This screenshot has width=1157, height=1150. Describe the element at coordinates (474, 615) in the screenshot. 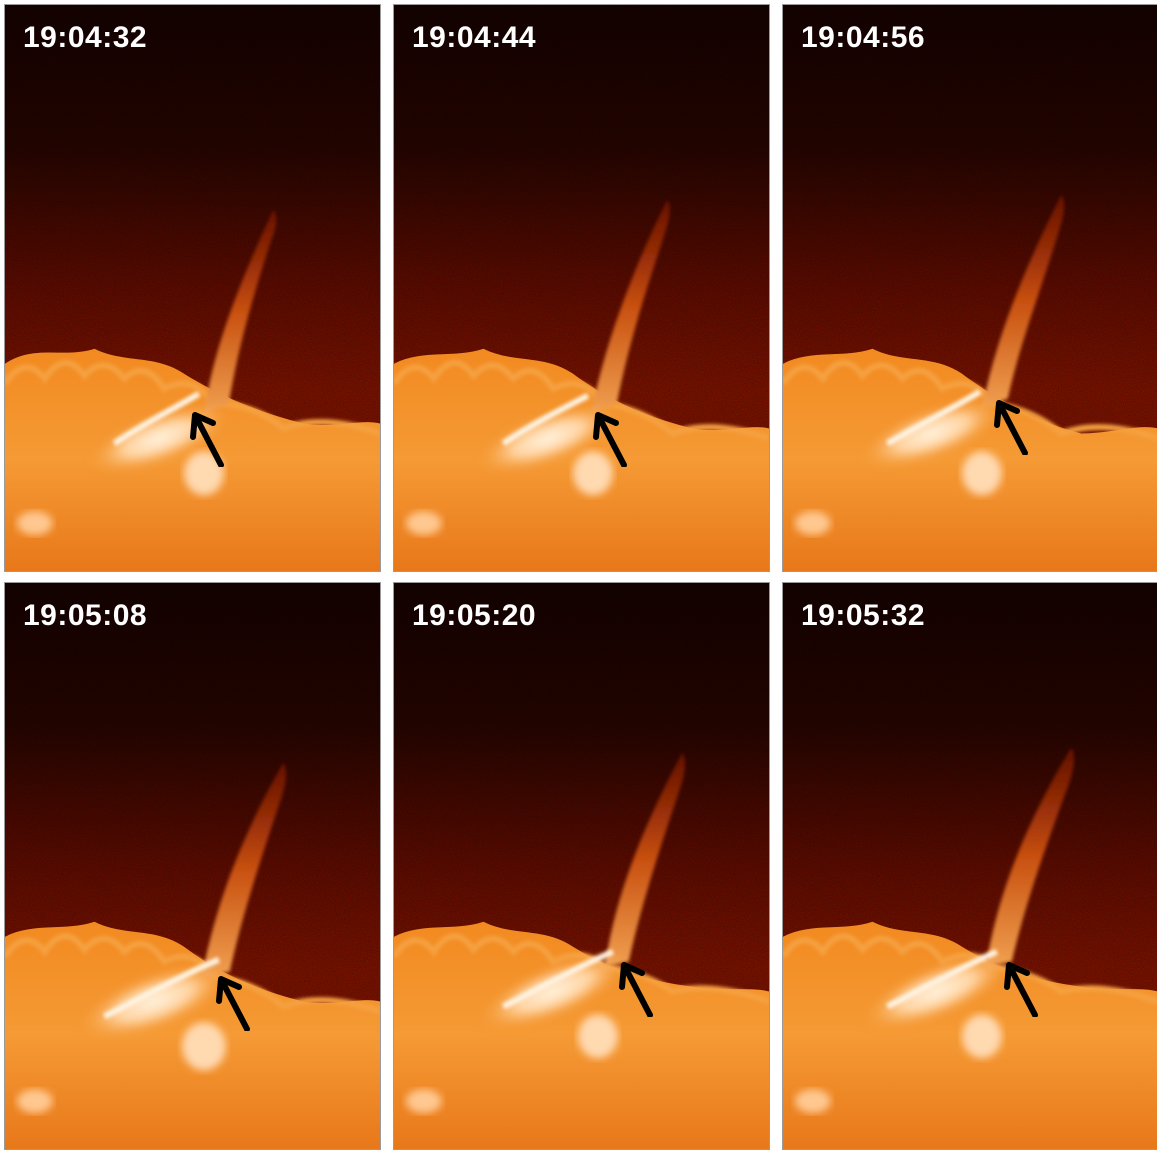

I see `timestamp-label: 19:05:20` at that location.